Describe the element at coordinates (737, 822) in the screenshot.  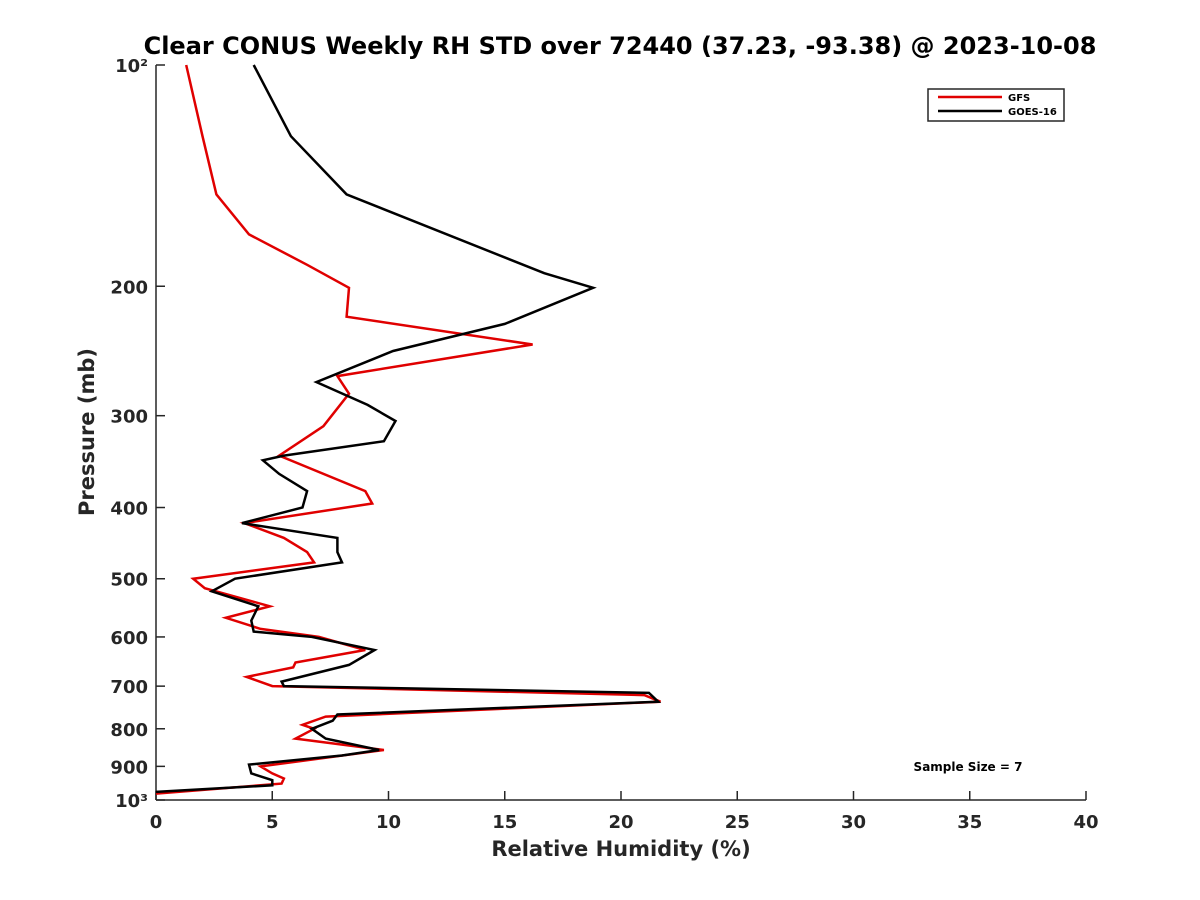
I see `x-tick-label: 25` at that location.